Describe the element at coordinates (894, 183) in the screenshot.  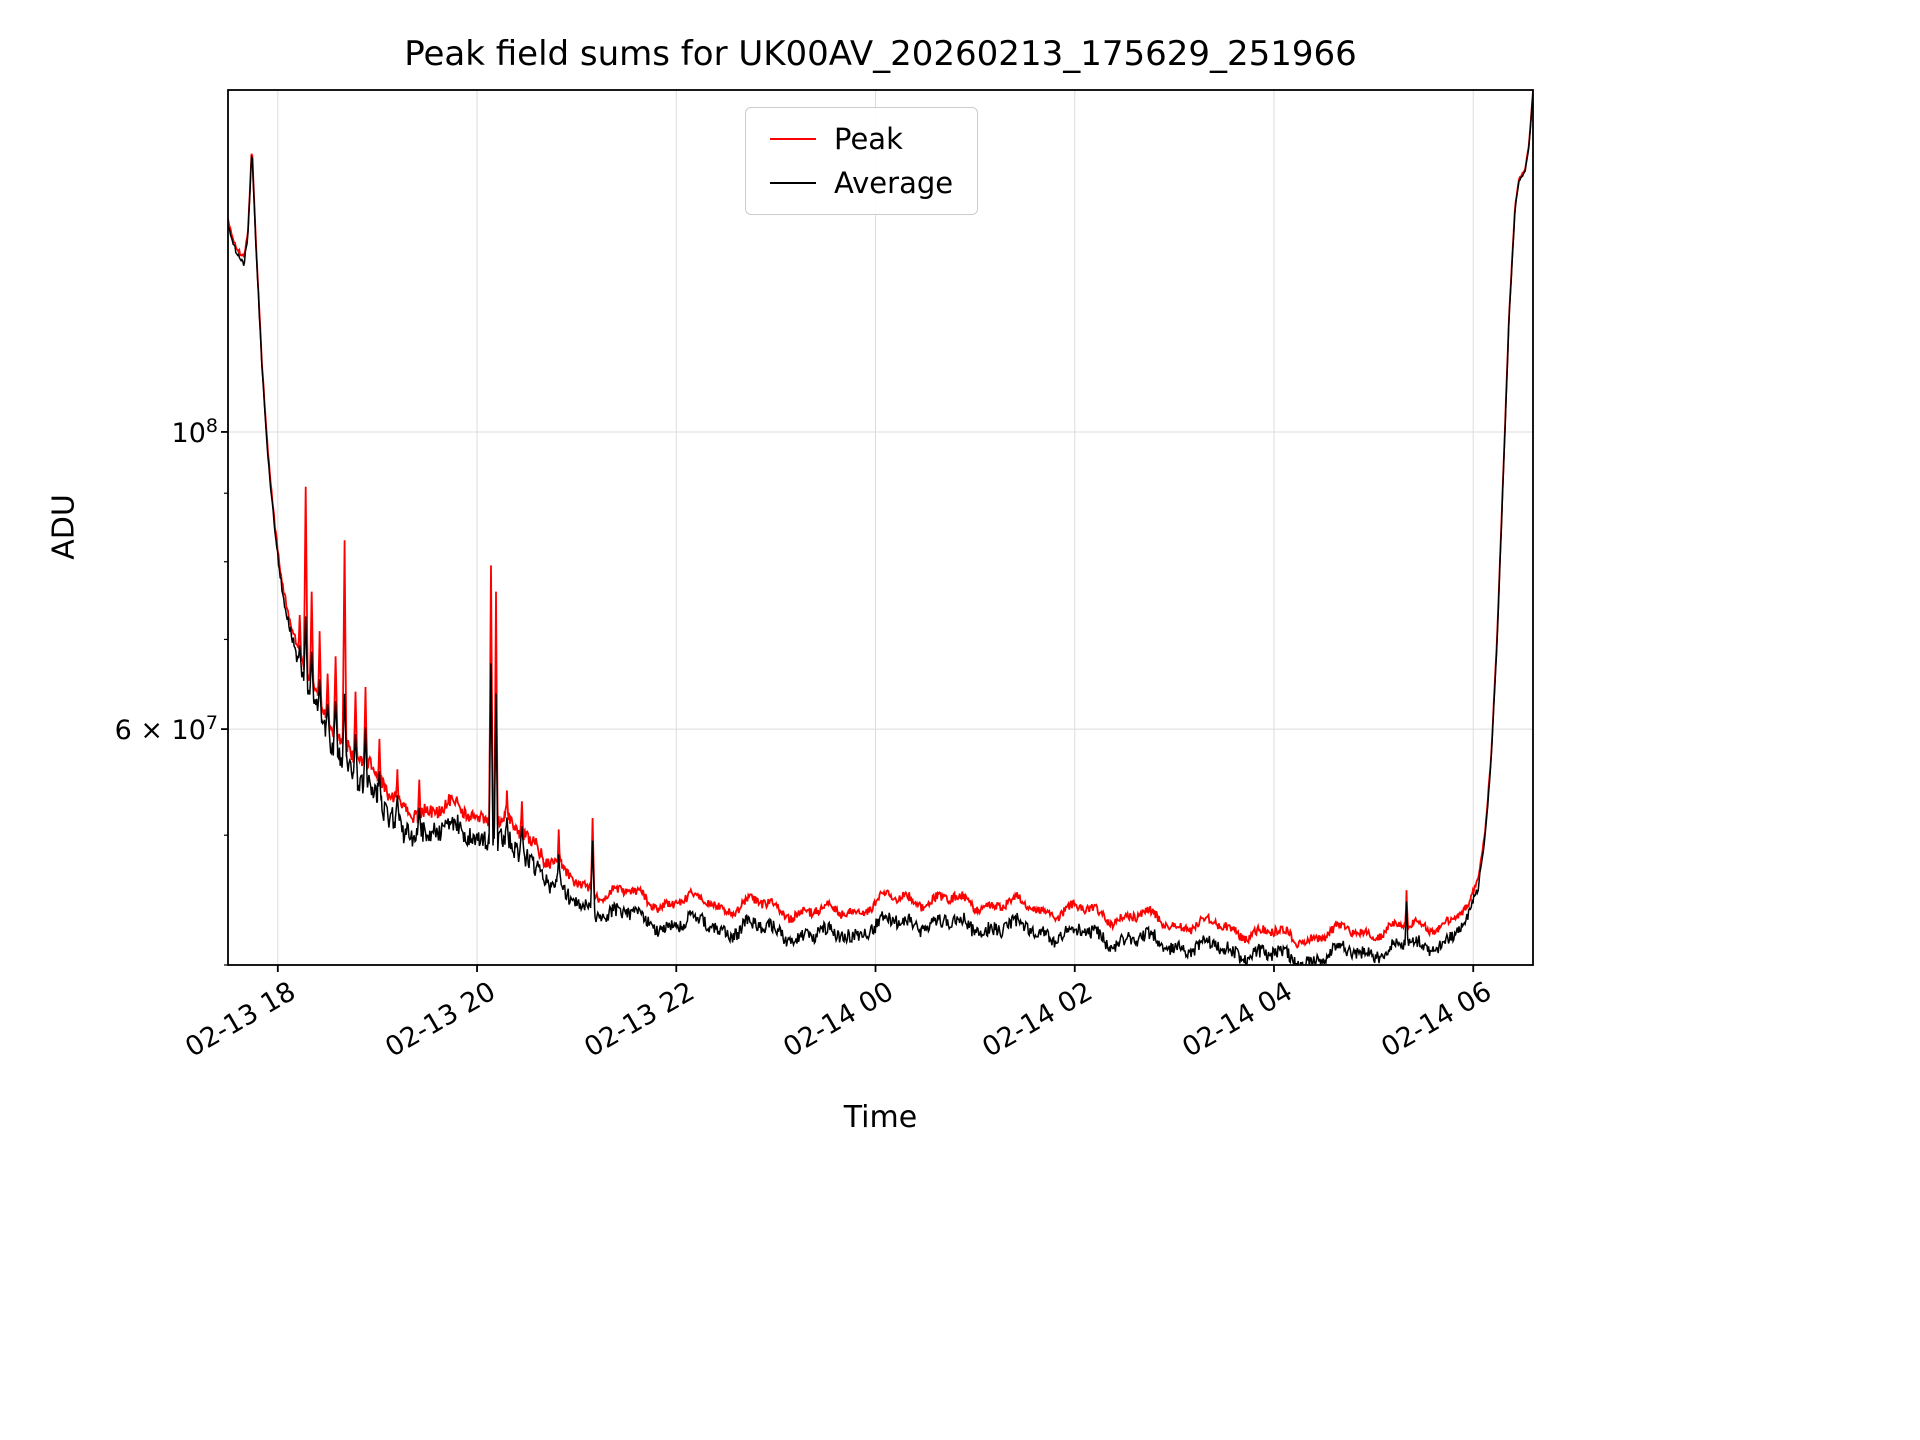
I see `legend-label-average: Average` at that location.